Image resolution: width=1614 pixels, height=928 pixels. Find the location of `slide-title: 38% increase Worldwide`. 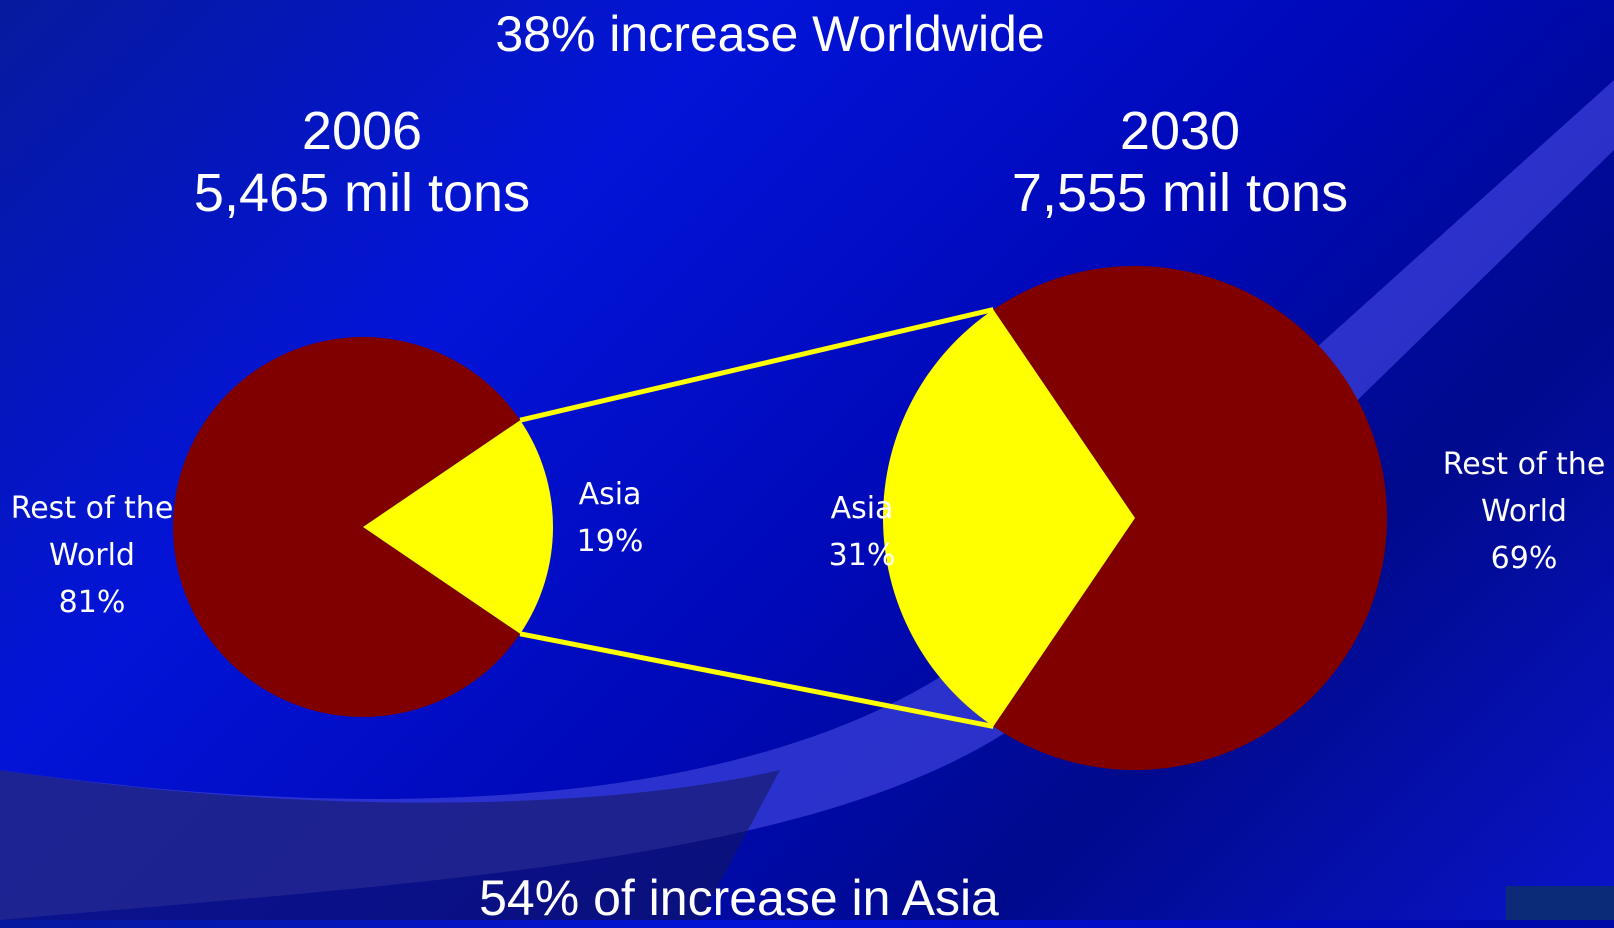

slide-title: 38% increase Worldwide is located at coordinates (770, 34).